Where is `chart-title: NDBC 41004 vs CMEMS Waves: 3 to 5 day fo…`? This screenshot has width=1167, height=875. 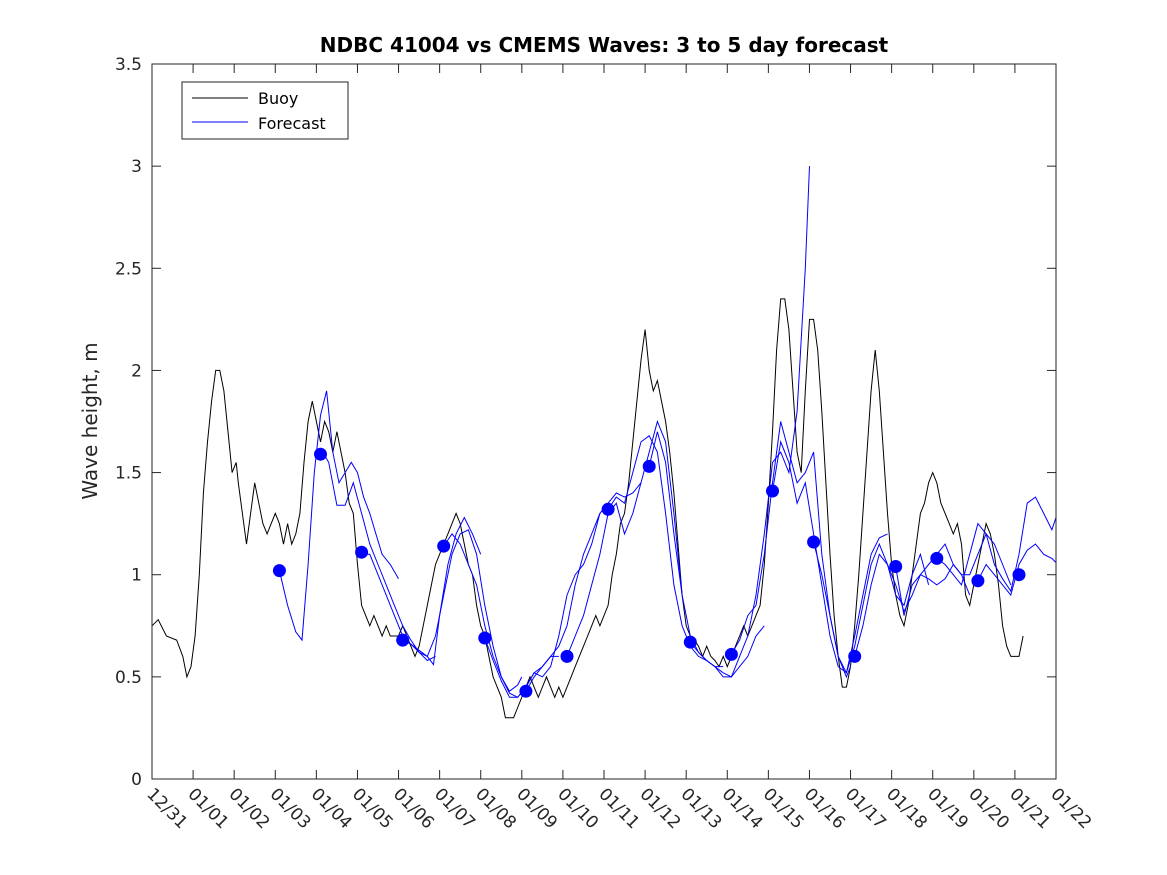
chart-title: NDBC 41004 vs CMEMS Waves: 3 to 5 day fo… is located at coordinates (604, 45).